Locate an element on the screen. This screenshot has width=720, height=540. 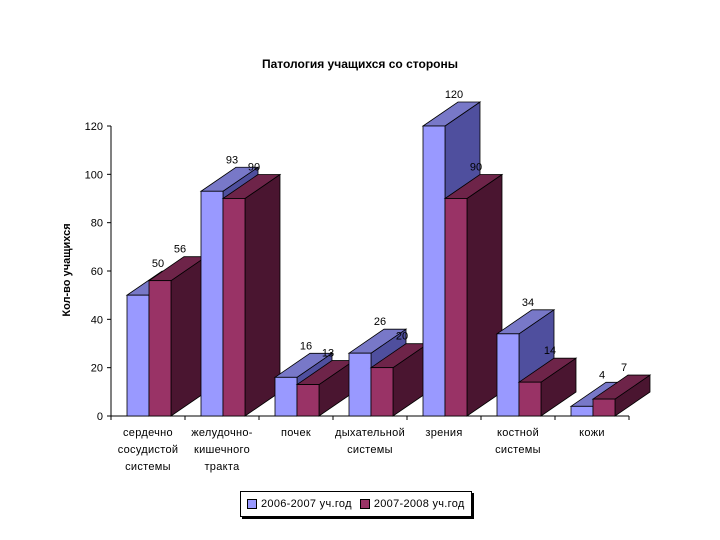
y-tick-label: 20 is located at coordinates (97, 369).